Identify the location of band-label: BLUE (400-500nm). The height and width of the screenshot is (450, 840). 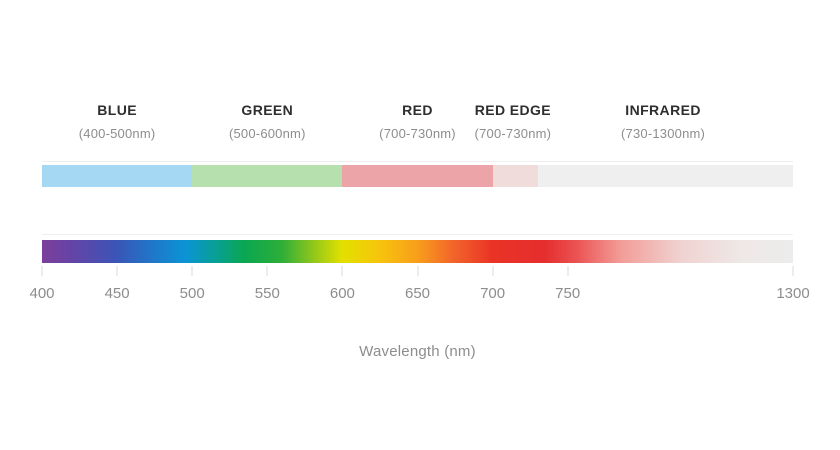
(117, 121).